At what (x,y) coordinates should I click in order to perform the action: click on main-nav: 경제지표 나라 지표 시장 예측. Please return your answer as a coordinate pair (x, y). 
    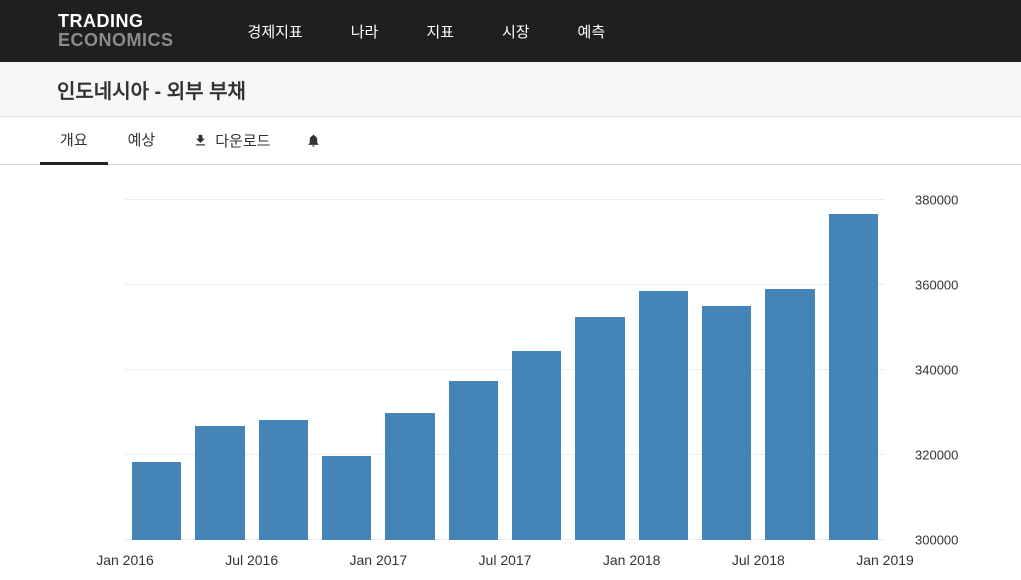
    Looking at the image, I should click on (427, 31).